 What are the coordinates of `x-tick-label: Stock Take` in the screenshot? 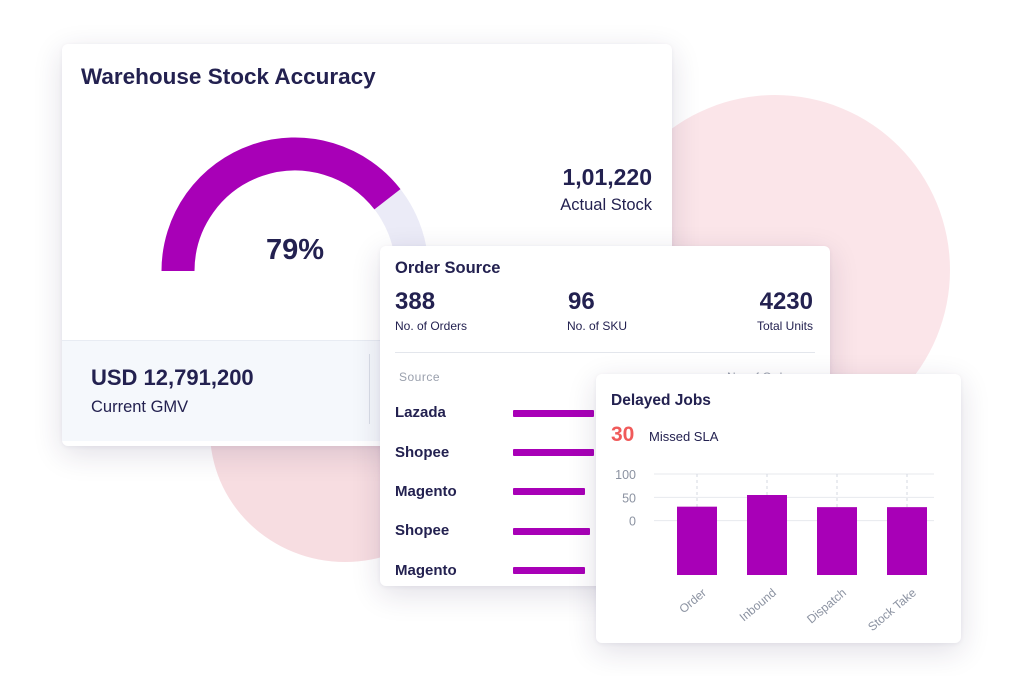 It's located at (892, 609).